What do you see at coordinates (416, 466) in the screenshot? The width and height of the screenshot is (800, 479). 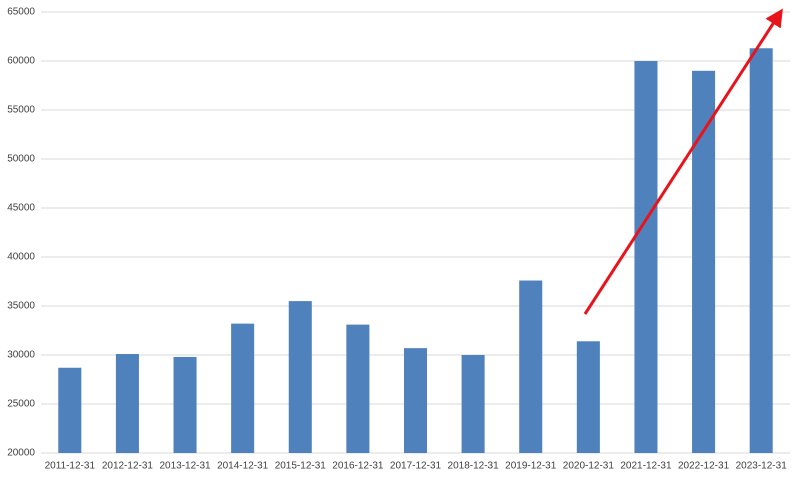 I see `x-tick-label: 2017-12-31` at bounding box center [416, 466].